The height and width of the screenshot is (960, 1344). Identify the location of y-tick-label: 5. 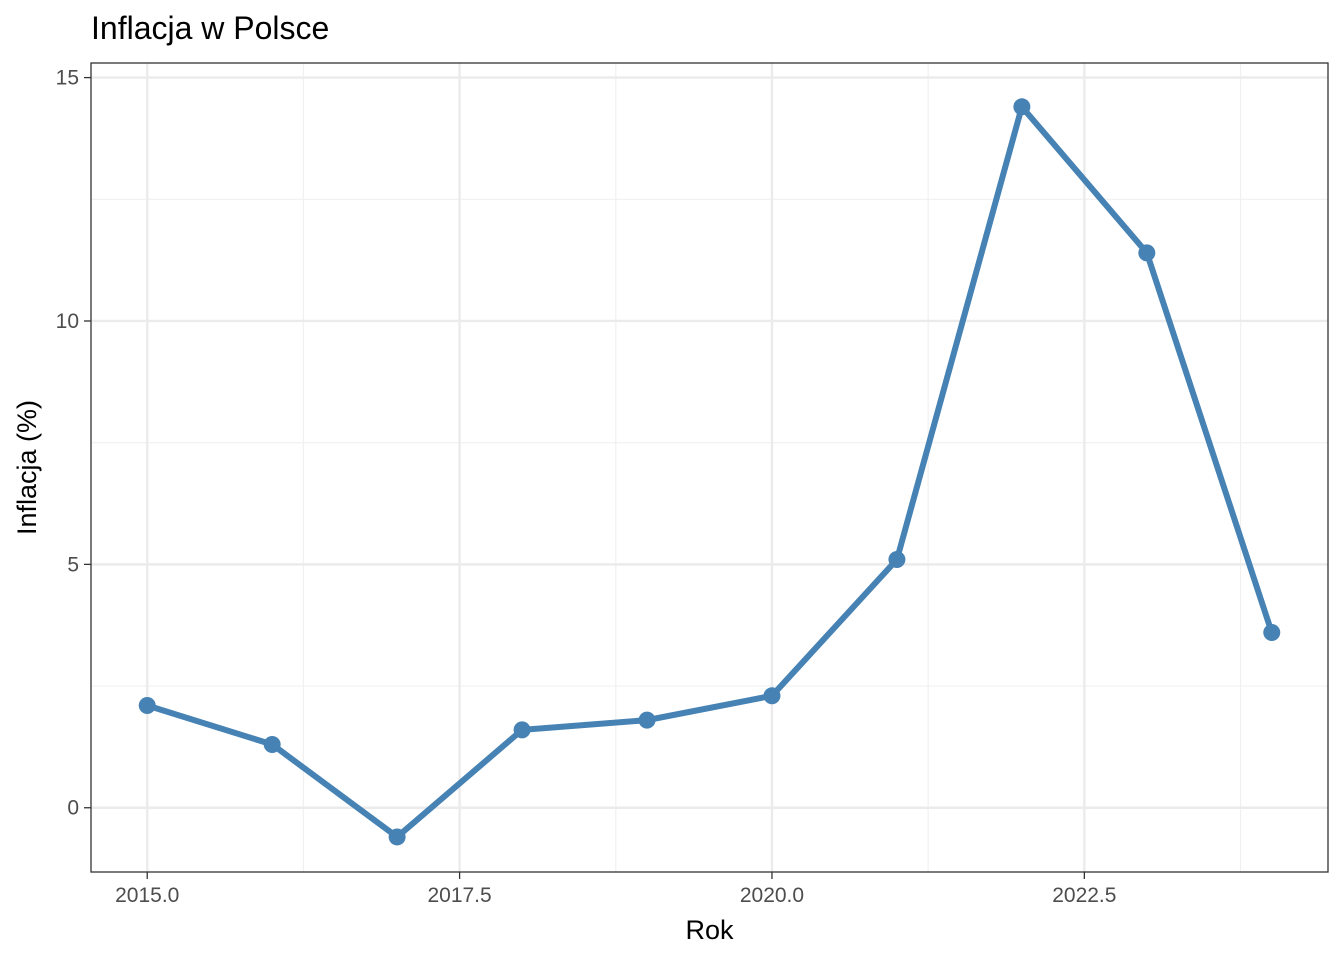
(73, 564).